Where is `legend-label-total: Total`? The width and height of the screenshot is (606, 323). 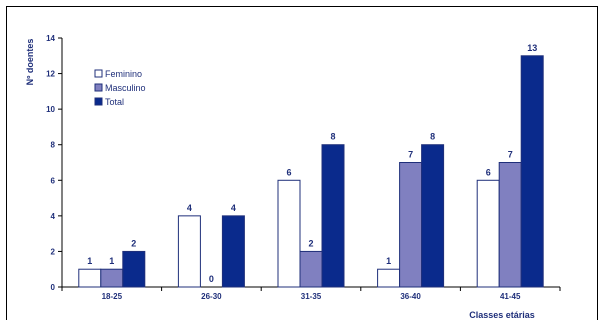
legend-label-total: Total is located at coordinates (114, 102).